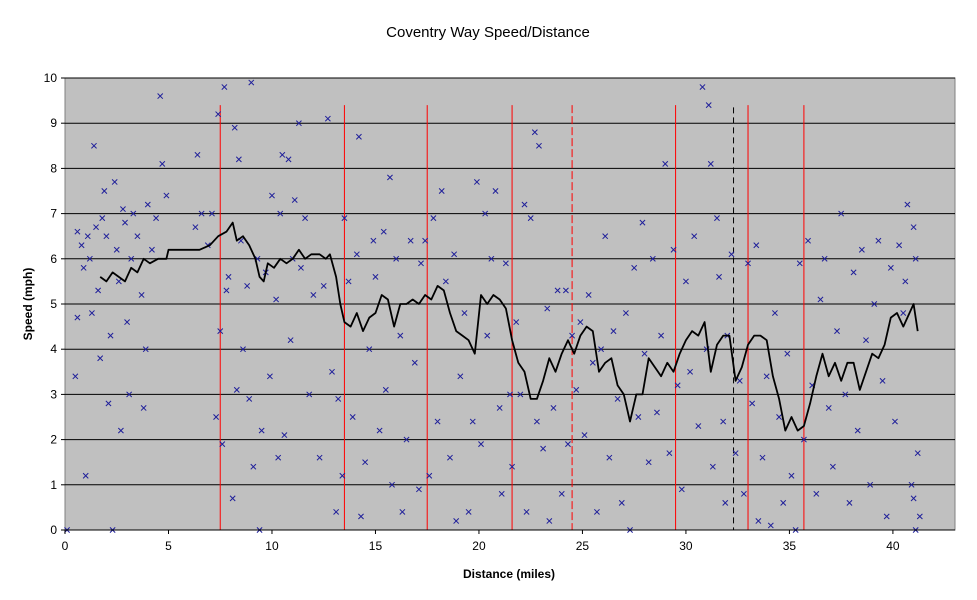  What do you see at coordinates (168, 546) in the screenshot?
I see `x-tick-label: 5` at bounding box center [168, 546].